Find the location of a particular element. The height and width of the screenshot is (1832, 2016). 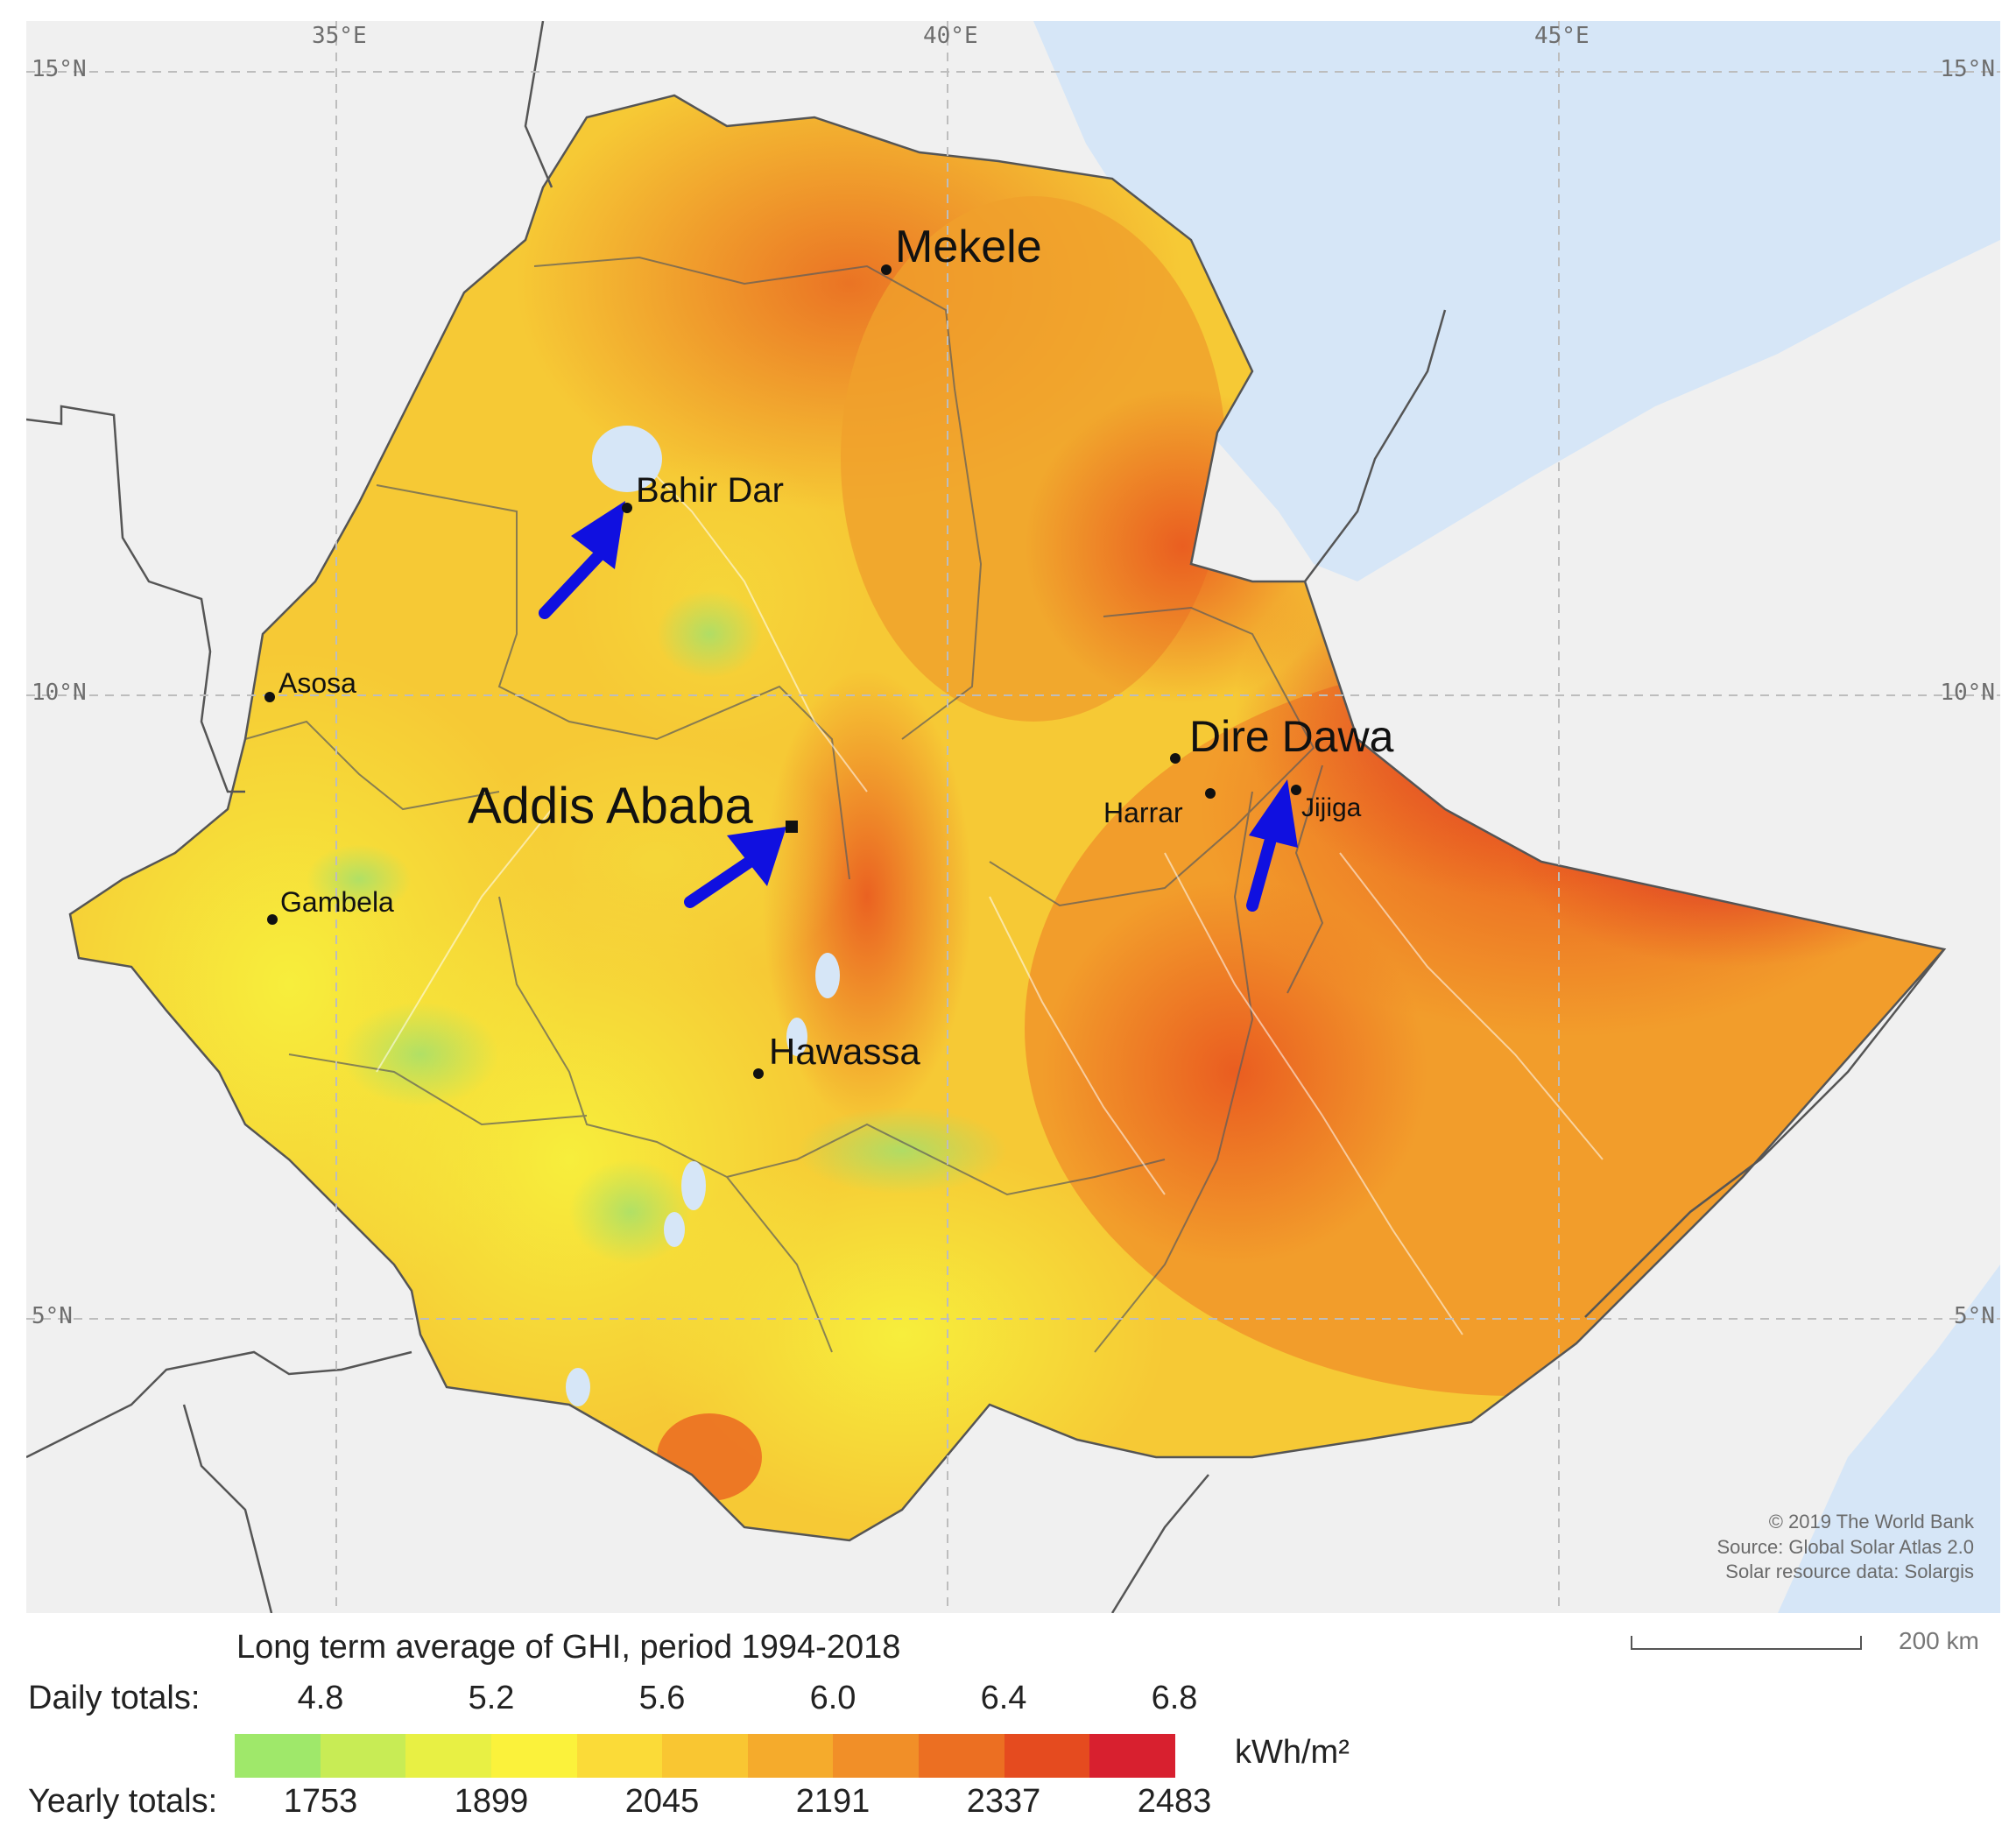

legend-daily-label: Daily totals: is located at coordinates (114, 1698).